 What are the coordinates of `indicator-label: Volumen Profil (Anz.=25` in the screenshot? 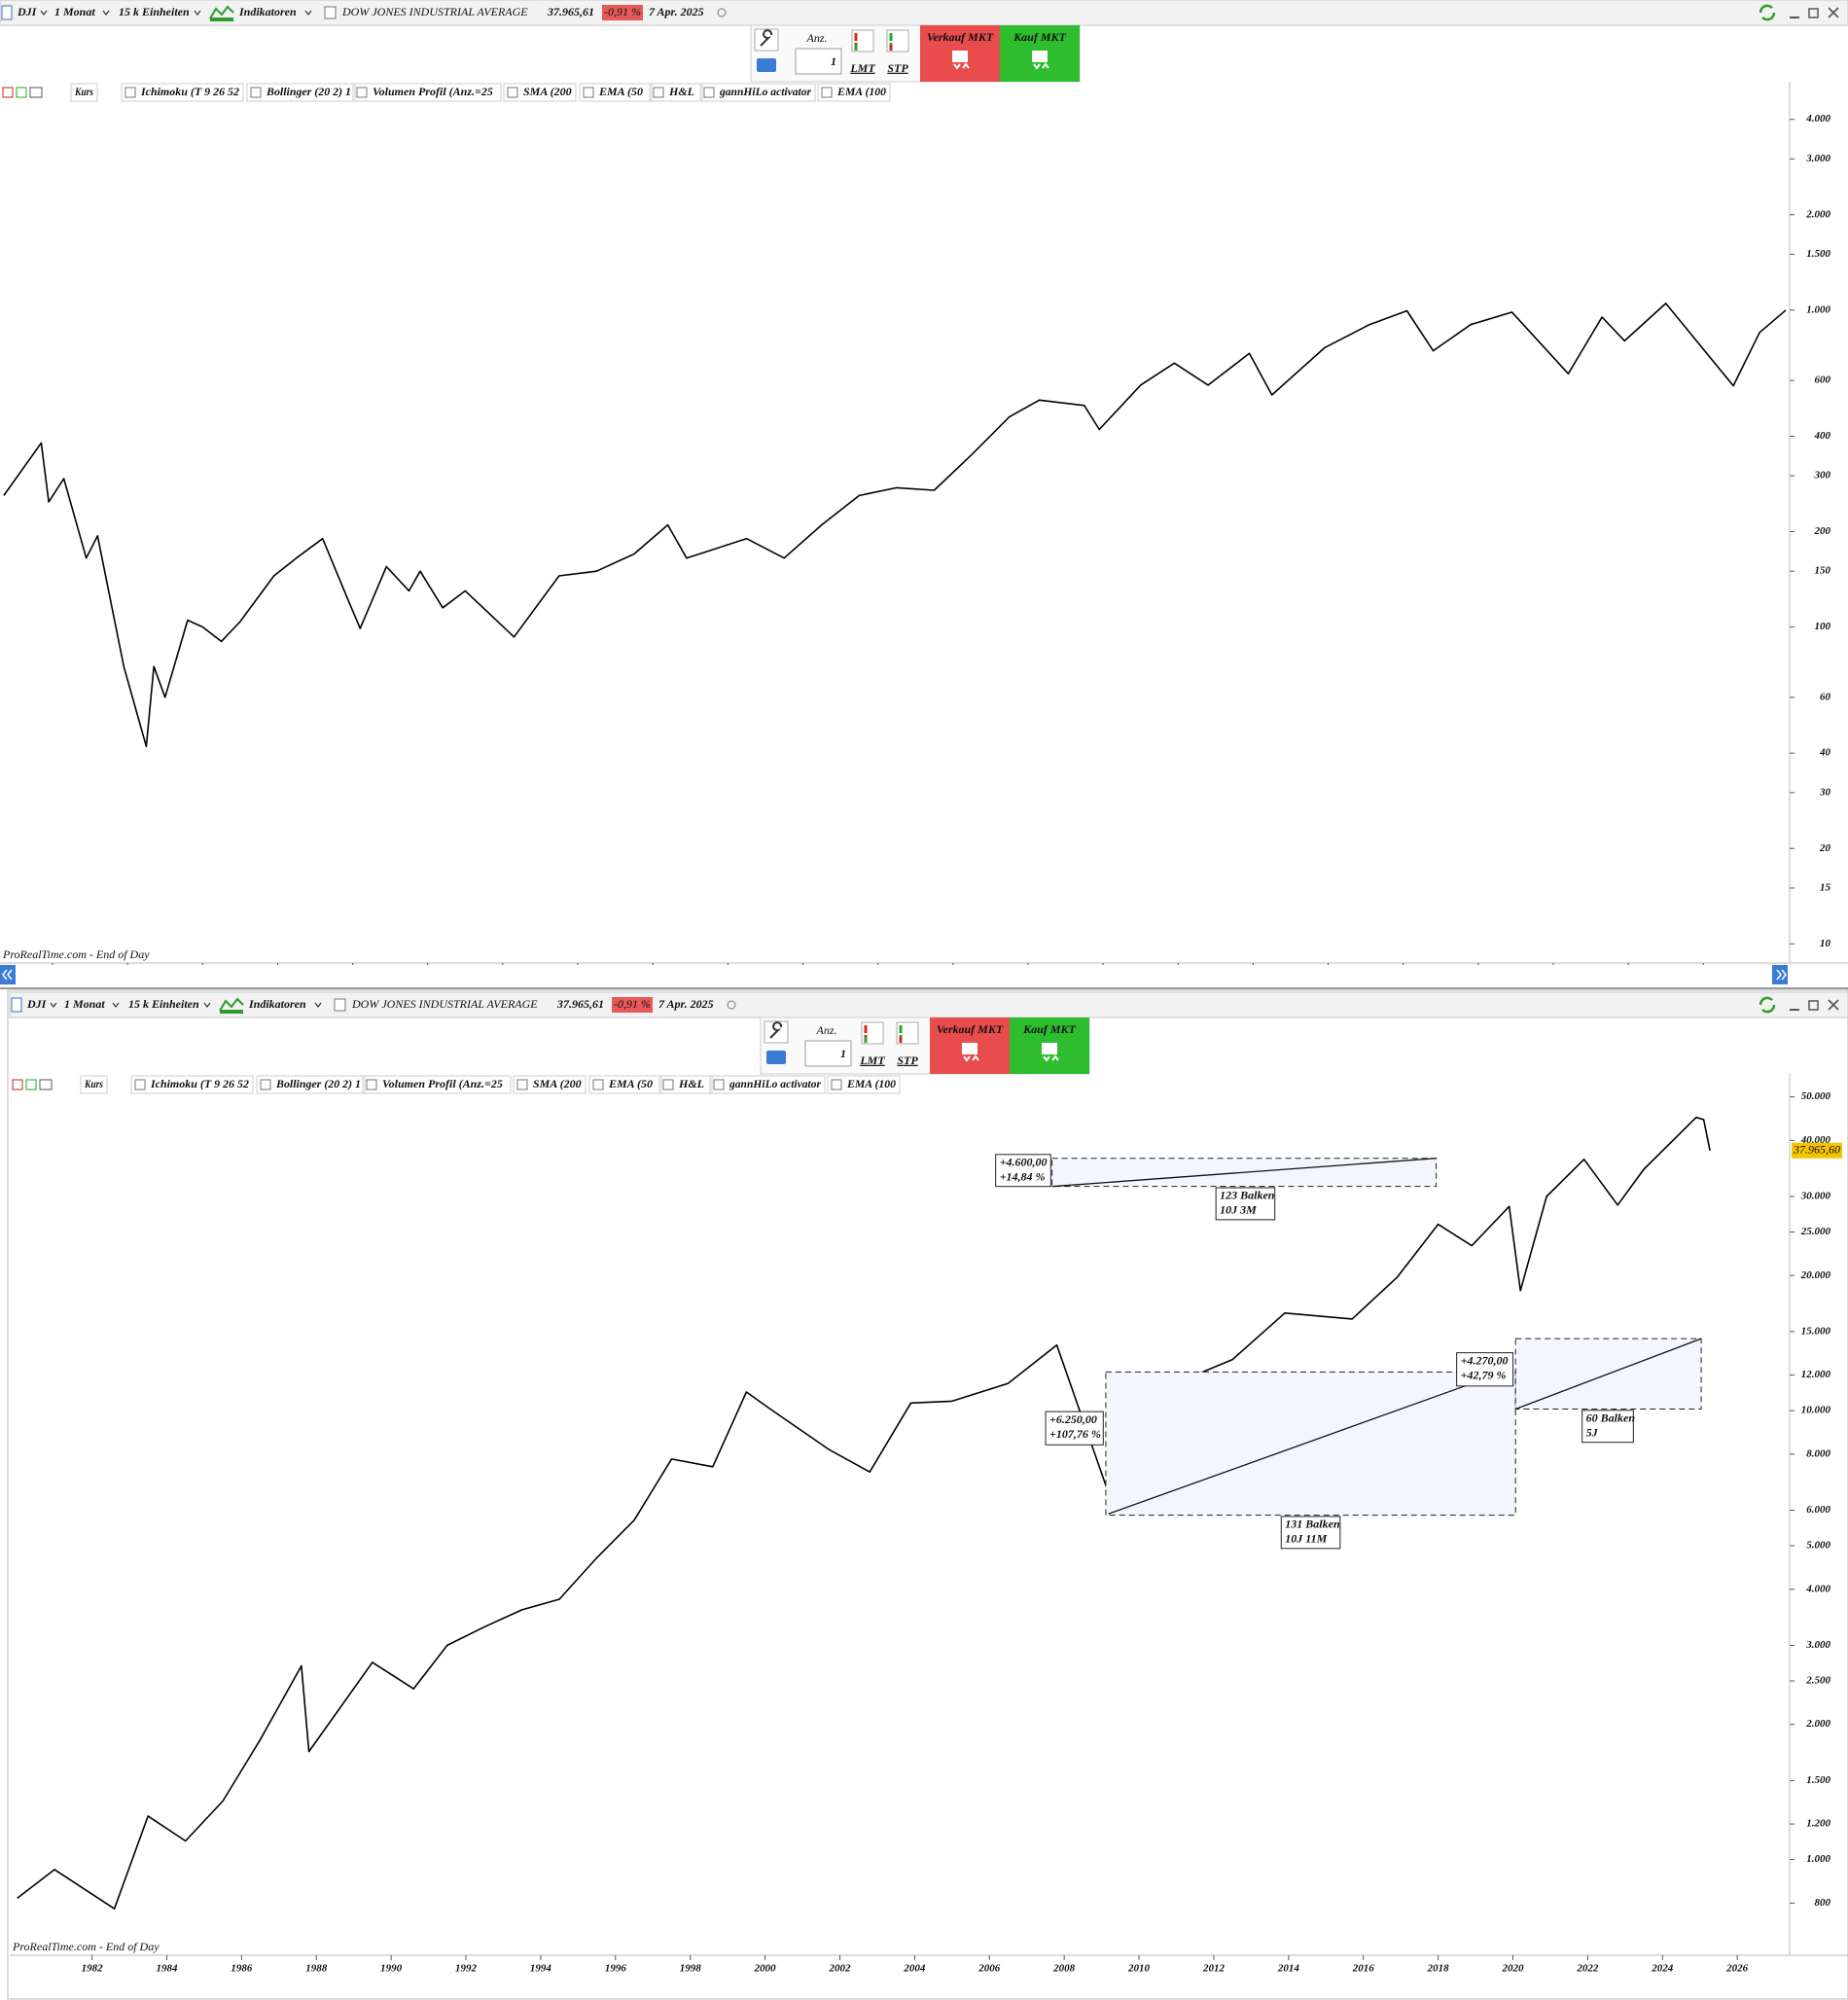 It's located at (433, 91).